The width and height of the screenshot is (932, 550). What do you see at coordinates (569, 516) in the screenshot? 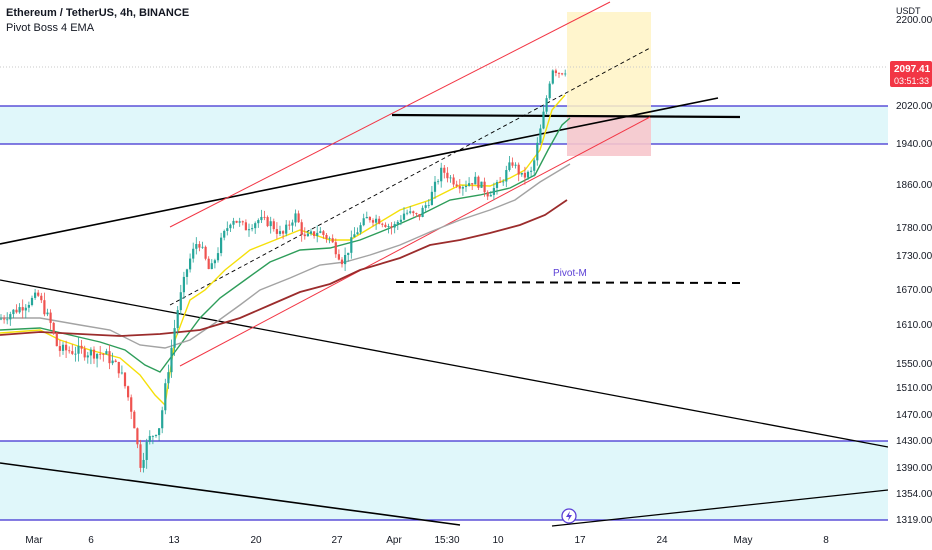
I see `lightning-glyph` at bounding box center [569, 516].